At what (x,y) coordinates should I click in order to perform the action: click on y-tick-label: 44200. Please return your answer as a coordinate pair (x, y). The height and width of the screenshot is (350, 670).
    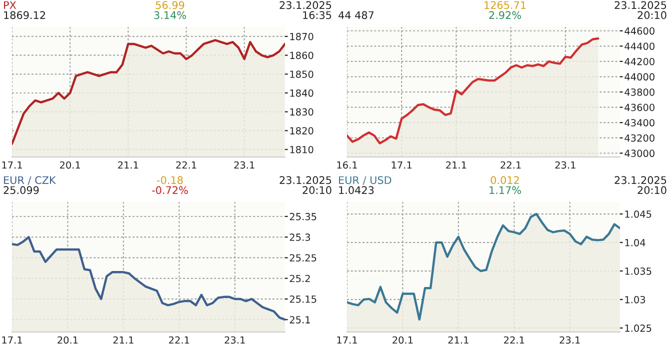
    Looking at the image, I should click on (639, 62).